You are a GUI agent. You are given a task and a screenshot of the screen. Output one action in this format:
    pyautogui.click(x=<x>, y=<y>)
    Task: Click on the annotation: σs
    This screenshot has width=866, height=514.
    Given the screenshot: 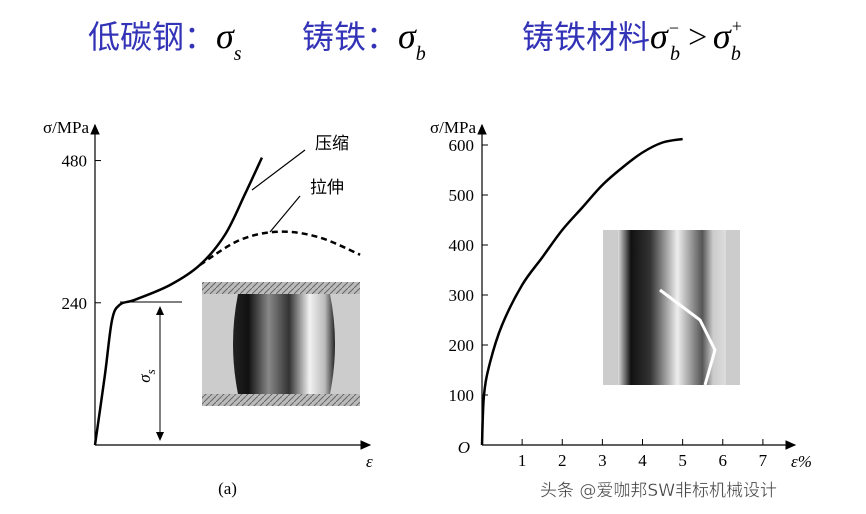 What is the action you would take?
    pyautogui.click(x=146, y=375)
    